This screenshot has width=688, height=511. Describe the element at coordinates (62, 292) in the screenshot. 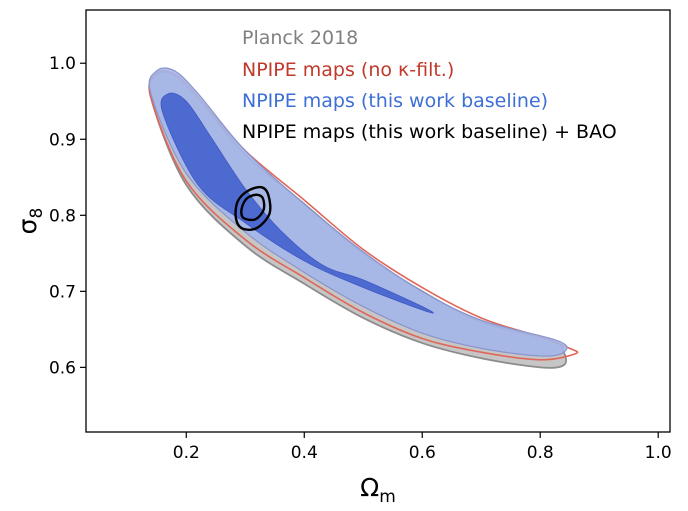

I see `y-tick-label: 0.7` at that location.